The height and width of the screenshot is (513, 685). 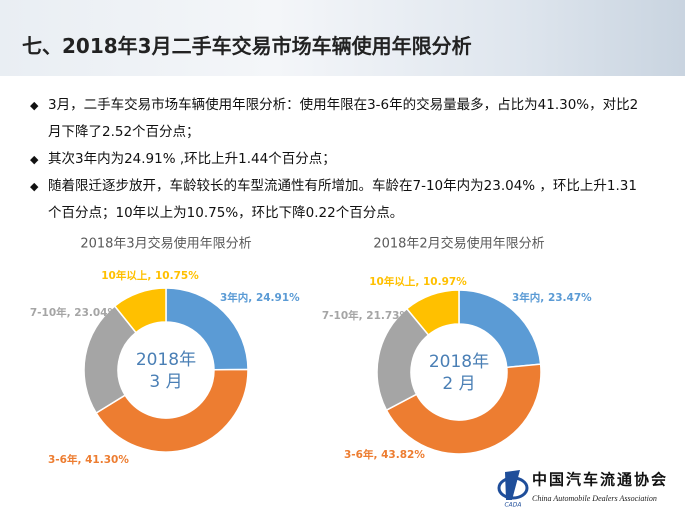 I want to click on chart-title: 2018年3月交易使用年限分析, so click(x=165, y=244).